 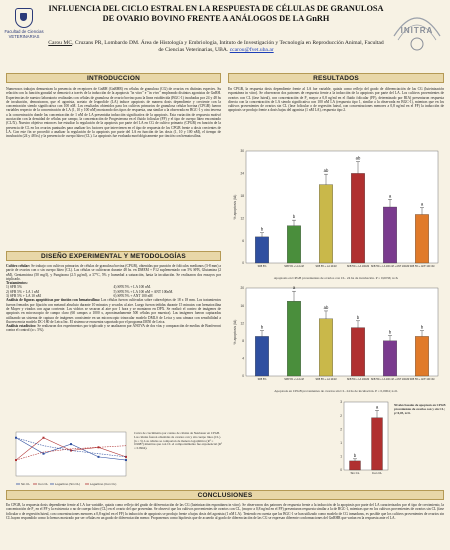 What do you see at coordinates (242, 196) in the screenshot?
I see `y-tick-label: 18` at bounding box center [242, 196].